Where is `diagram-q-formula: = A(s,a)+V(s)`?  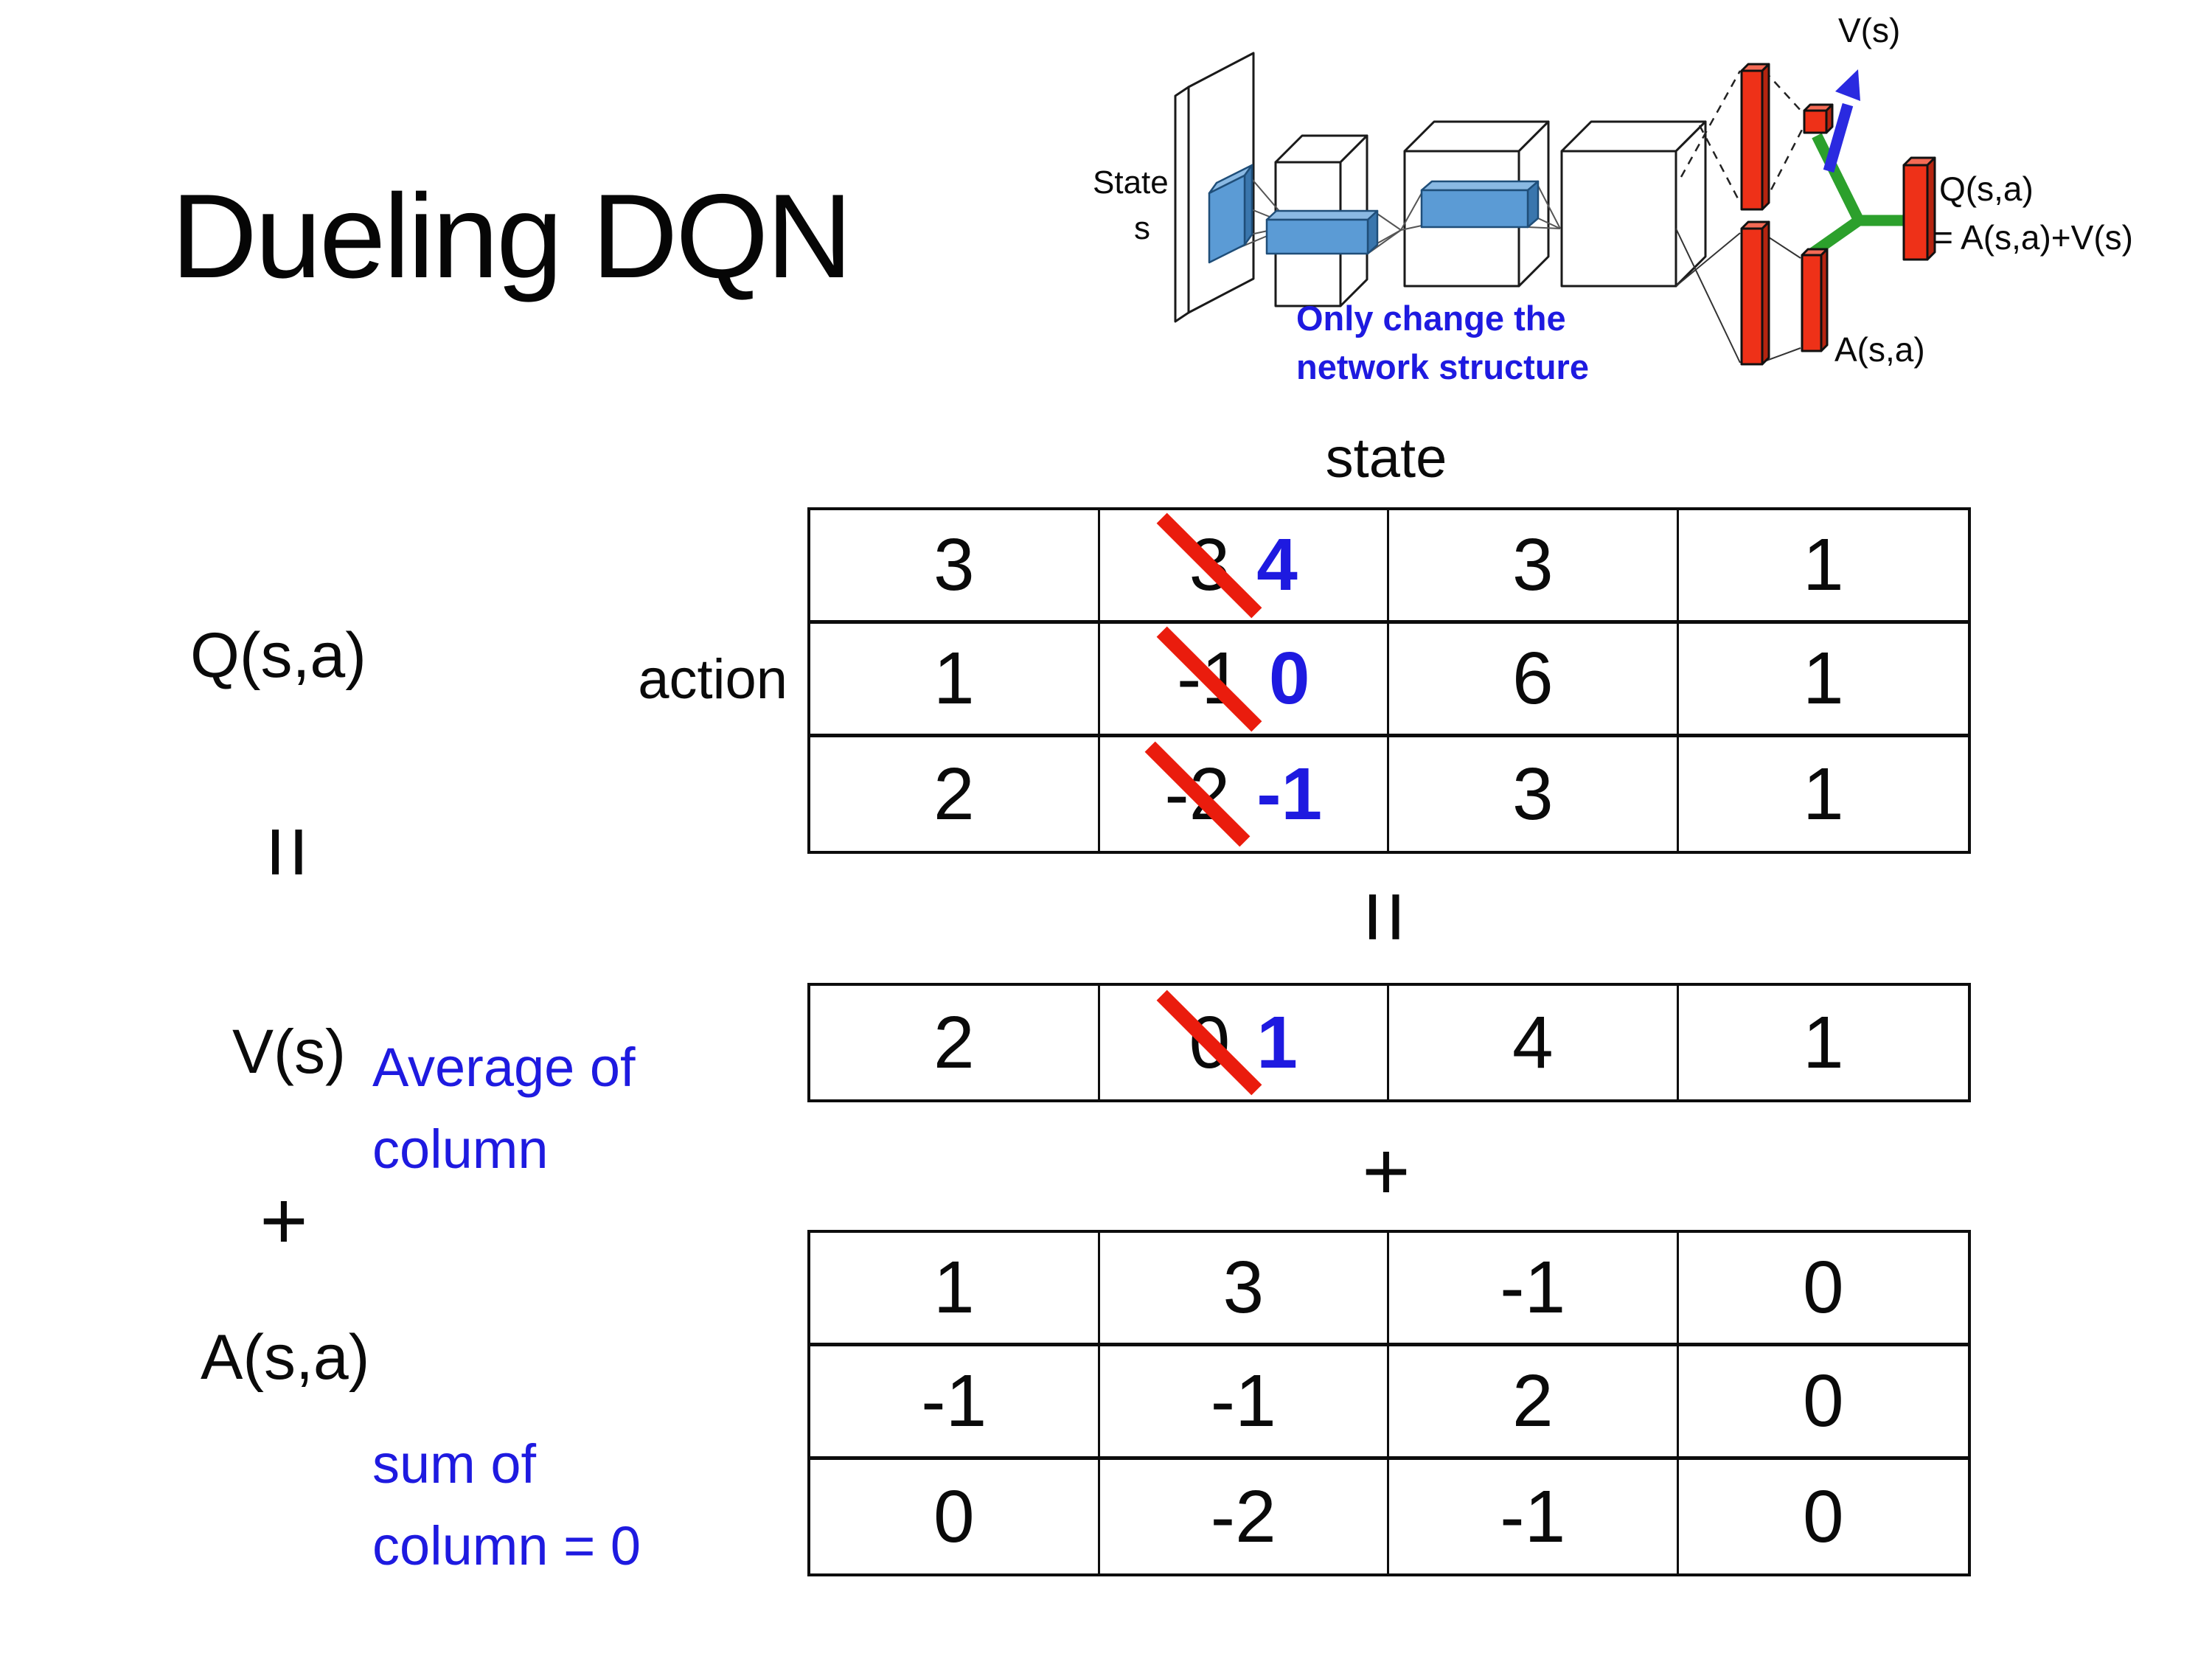 diagram-q-formula: = A(s,a)+V(s) is located at coordinates (2033, 237).